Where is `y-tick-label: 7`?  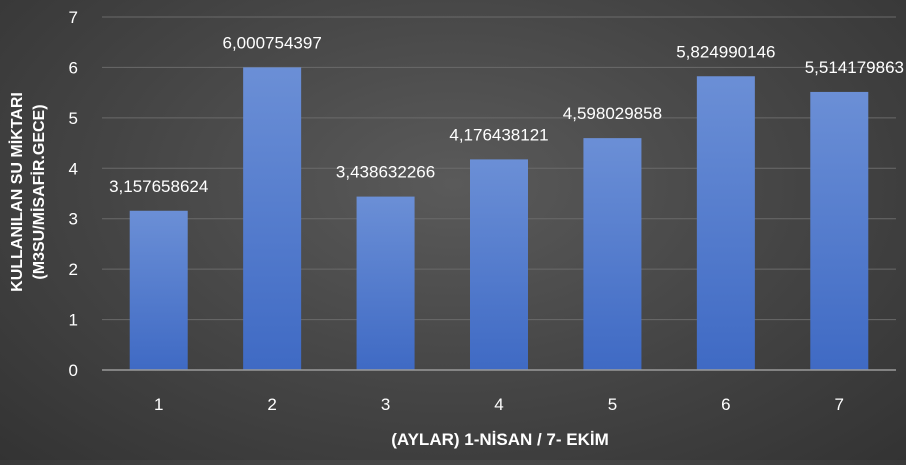 y-tick-label: 7 is located at coordinates (73, 17).